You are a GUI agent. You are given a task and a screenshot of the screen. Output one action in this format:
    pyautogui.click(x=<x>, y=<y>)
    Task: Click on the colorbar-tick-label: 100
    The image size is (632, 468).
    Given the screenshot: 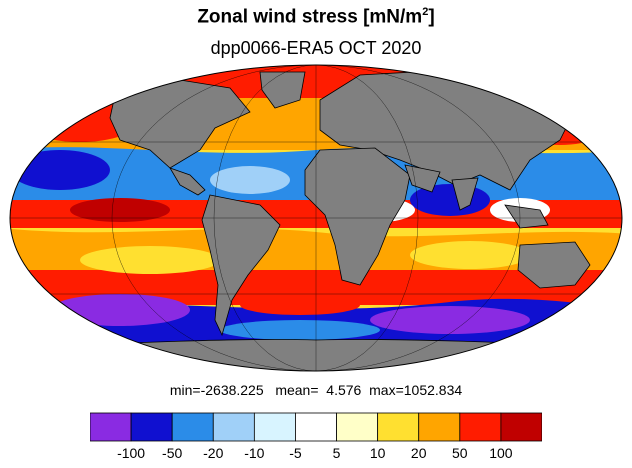 What is the action you would take?
    pyautogui.click(x=501, y=453)
    